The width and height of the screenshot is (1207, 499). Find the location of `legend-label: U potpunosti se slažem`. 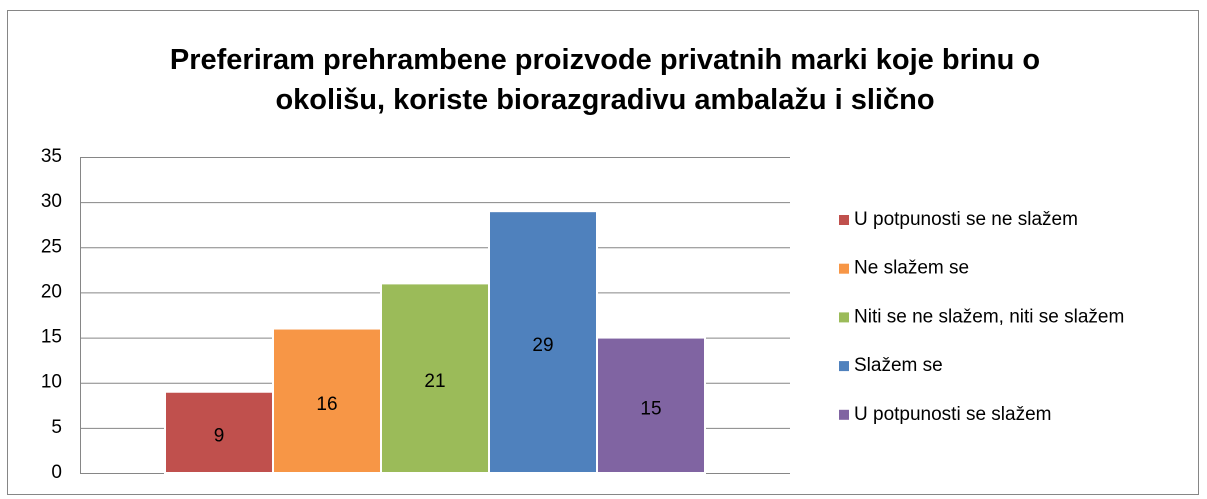

legend-label: U potpunosti se slažem is located at coordinates (953, 414).